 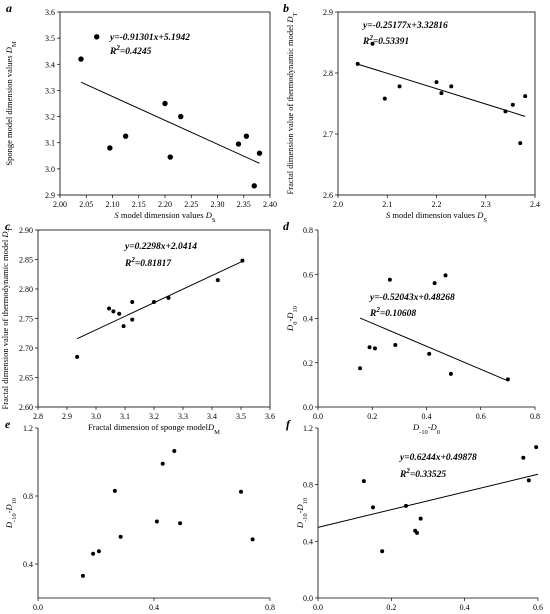 I want to click on x-tick-label: 3.0, so click(x=96, y=416).